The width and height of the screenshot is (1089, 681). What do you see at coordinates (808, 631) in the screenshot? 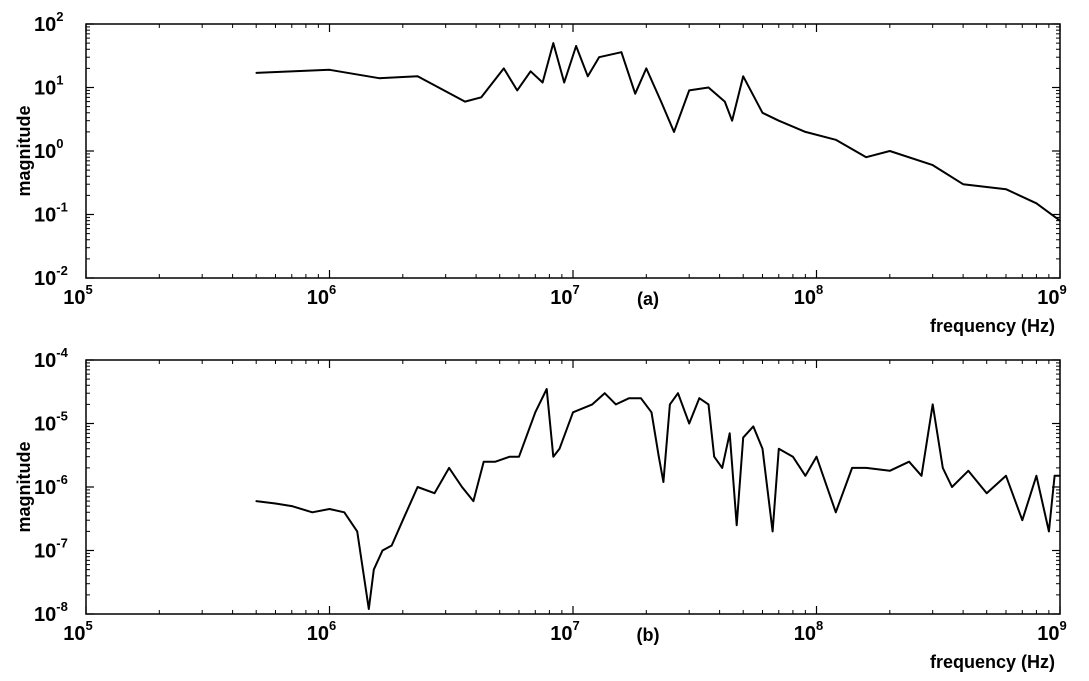
I see `x-tick-label: 10⁸` at bounding box center [808, 631].